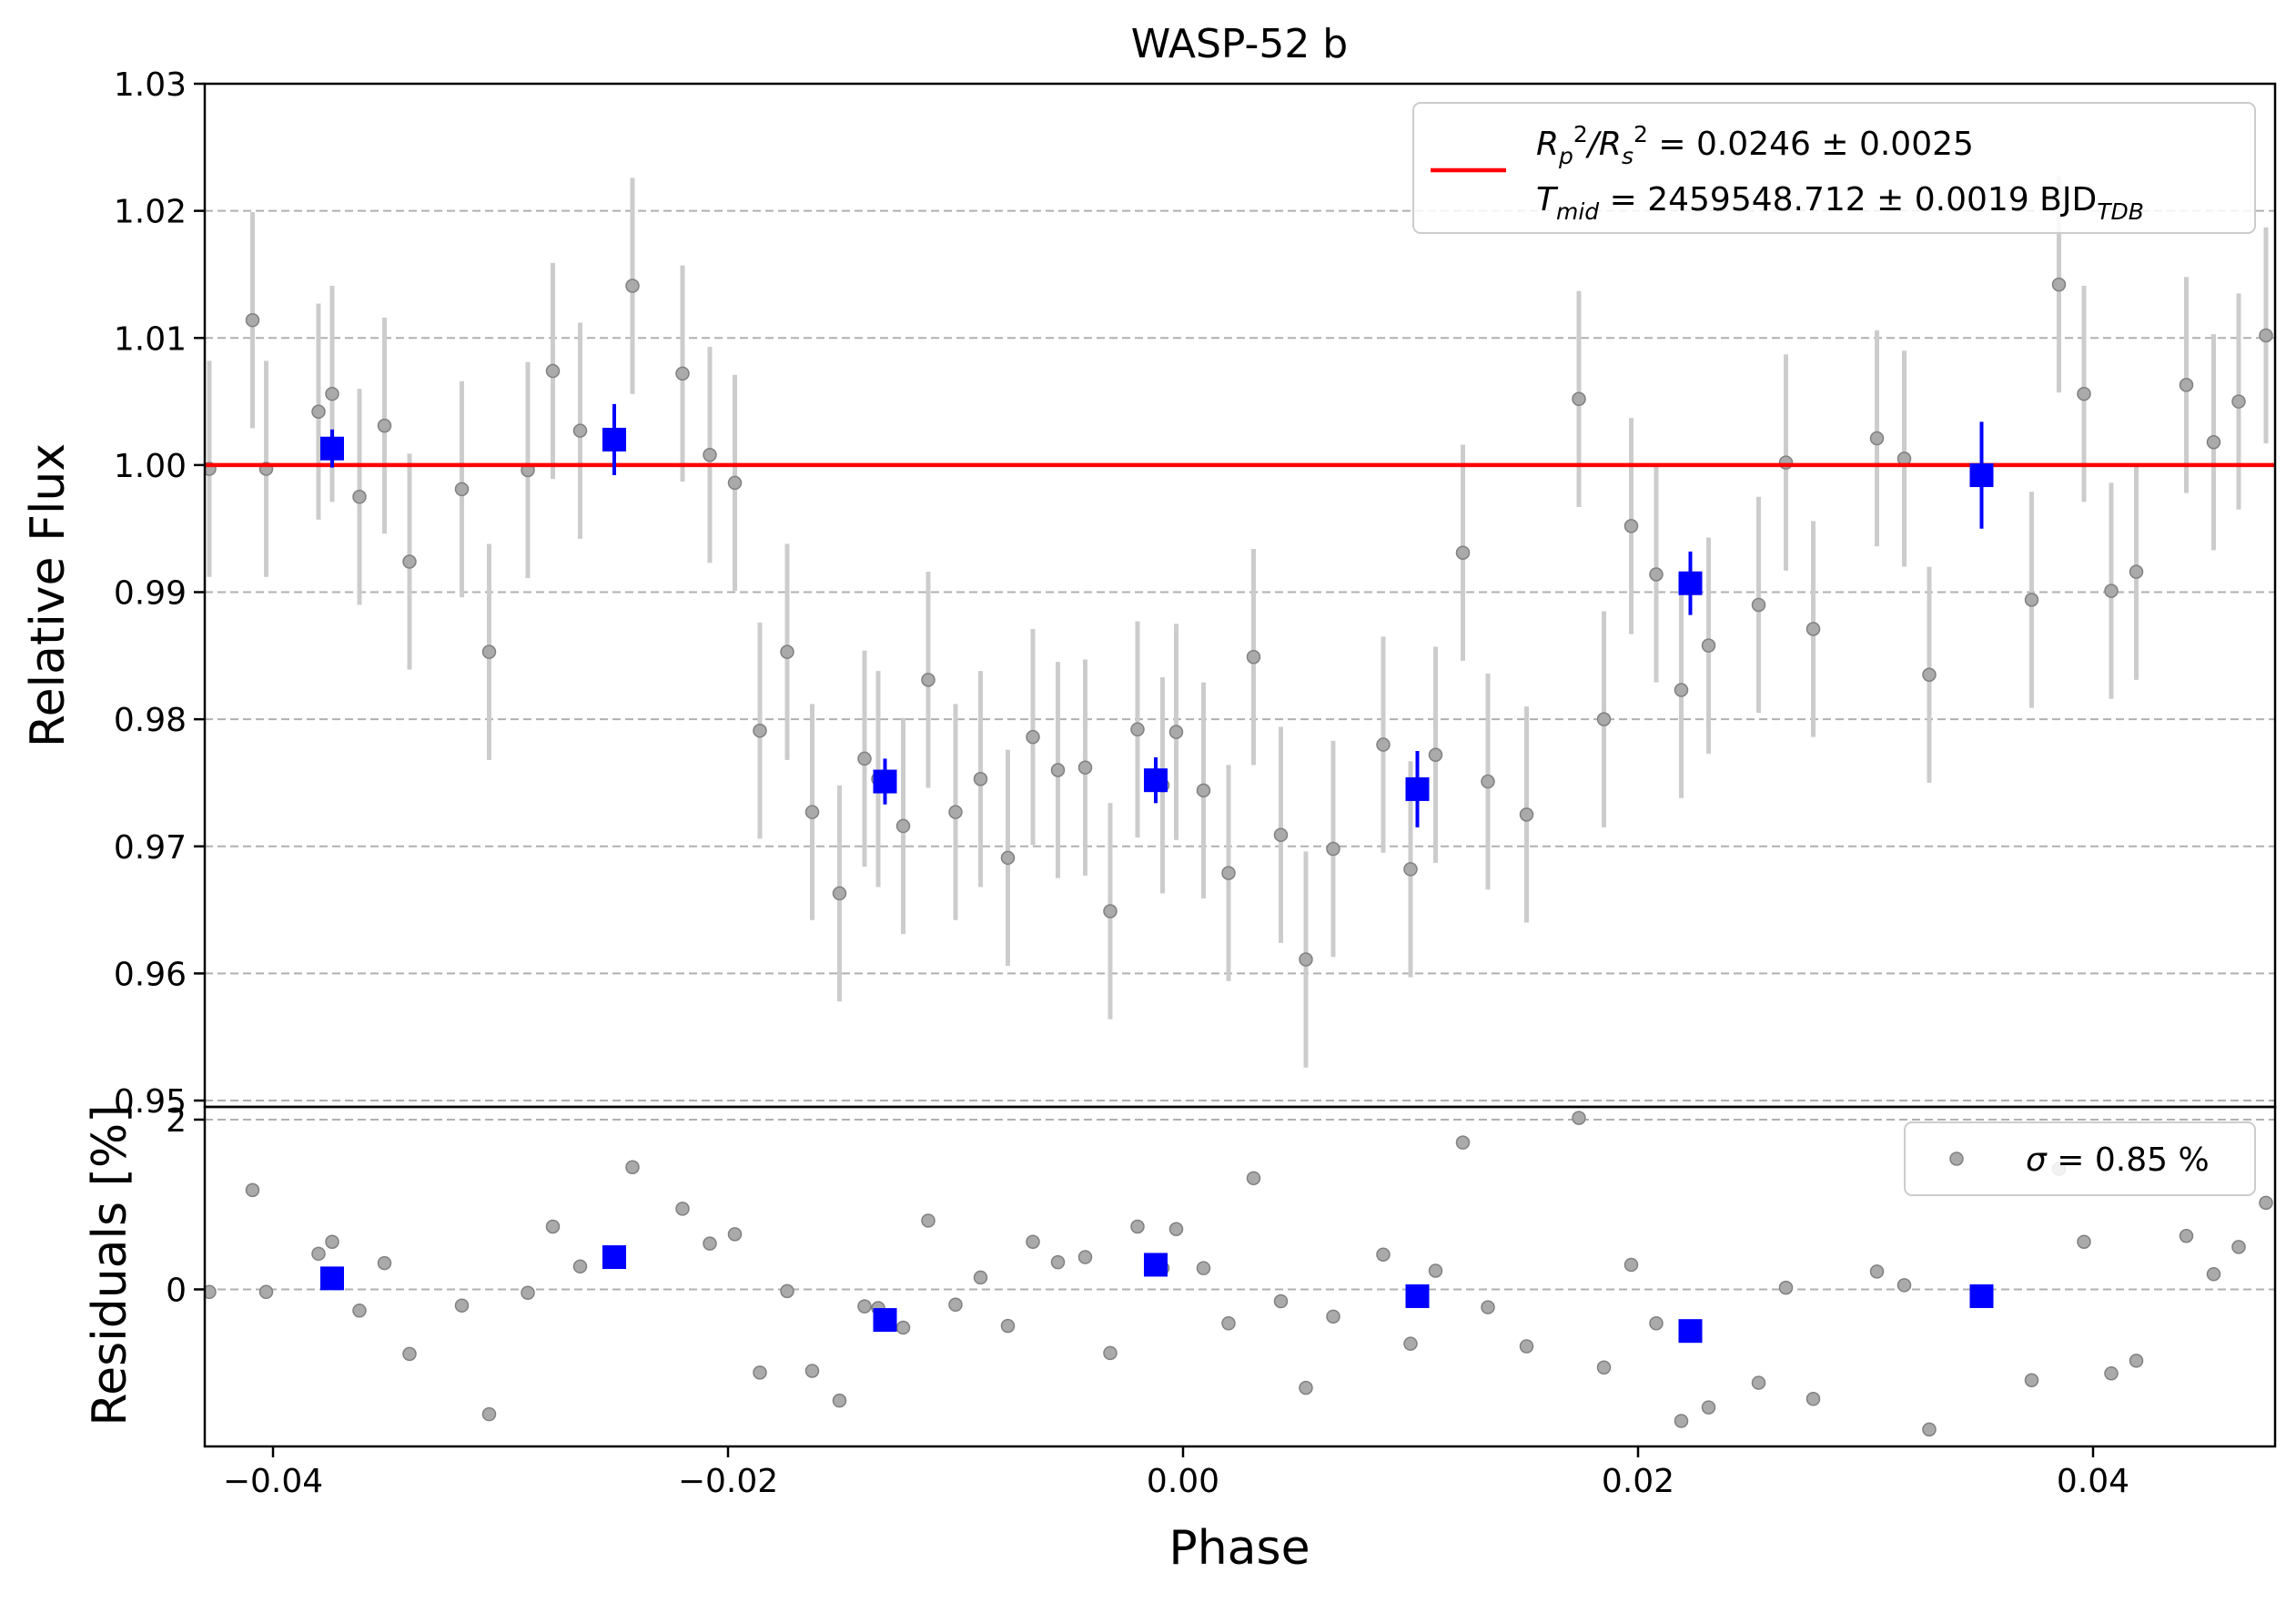  Describe the element at coordinates (151, 85) in the screenshot. I see `top-ytick-label: 1.03` at that location.